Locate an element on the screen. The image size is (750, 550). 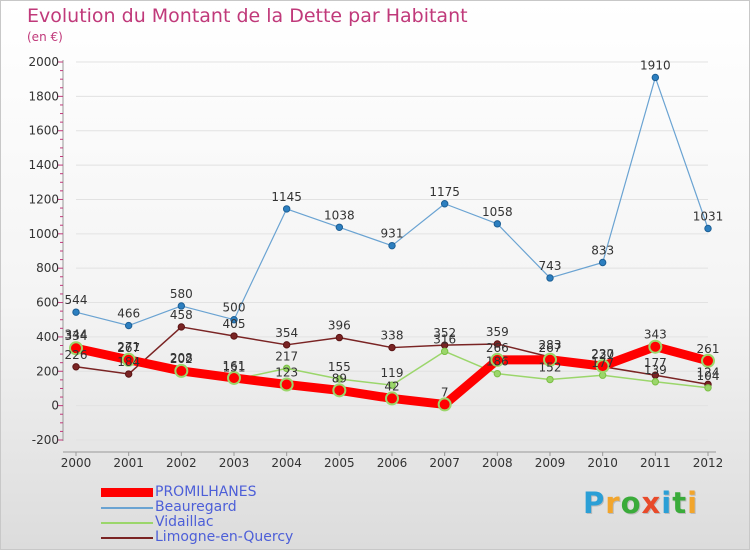
data-label: 344 is located at coordinates (76, 335).